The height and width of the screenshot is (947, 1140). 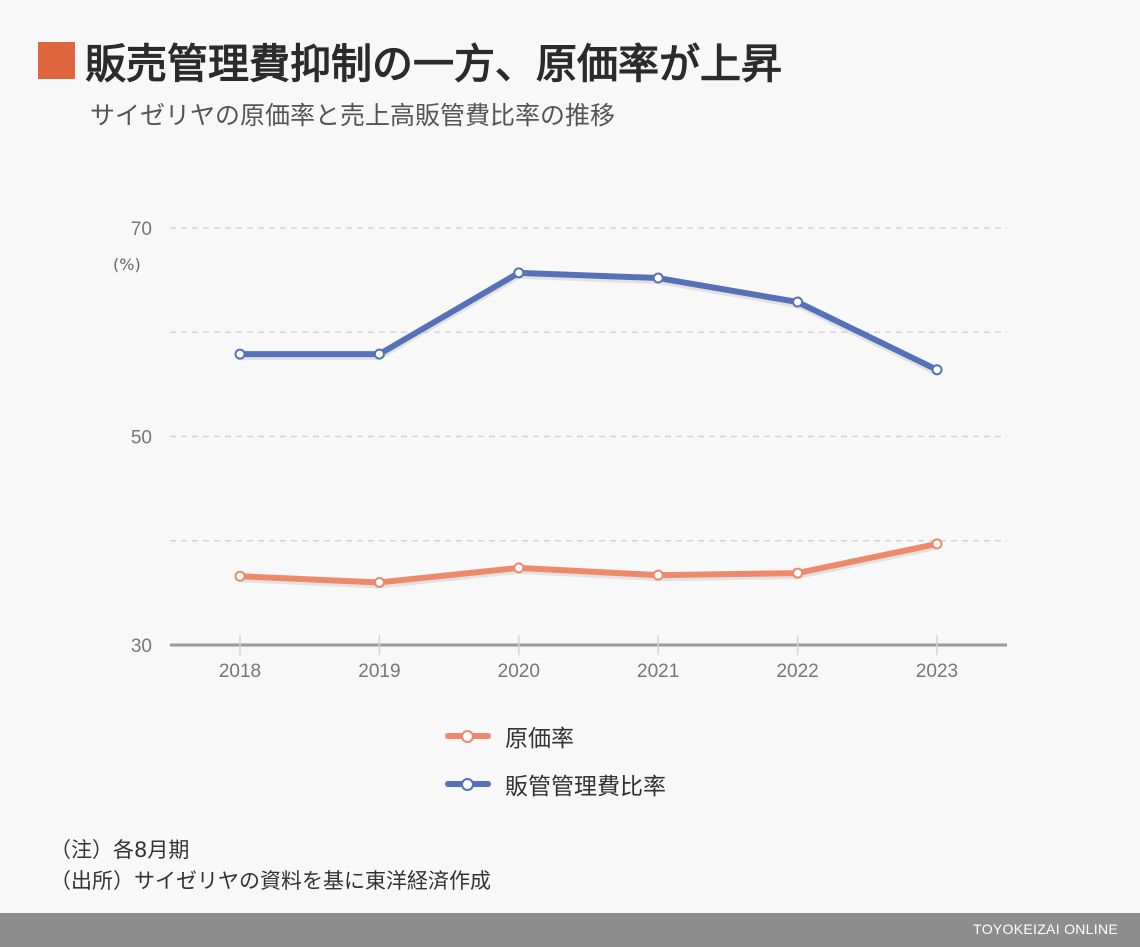 What do you see at coordinates (585, 787) in the screenshot?
I see `legend-label-sga-ratio: 販管管理費比率` at bounding box center [585, 787].